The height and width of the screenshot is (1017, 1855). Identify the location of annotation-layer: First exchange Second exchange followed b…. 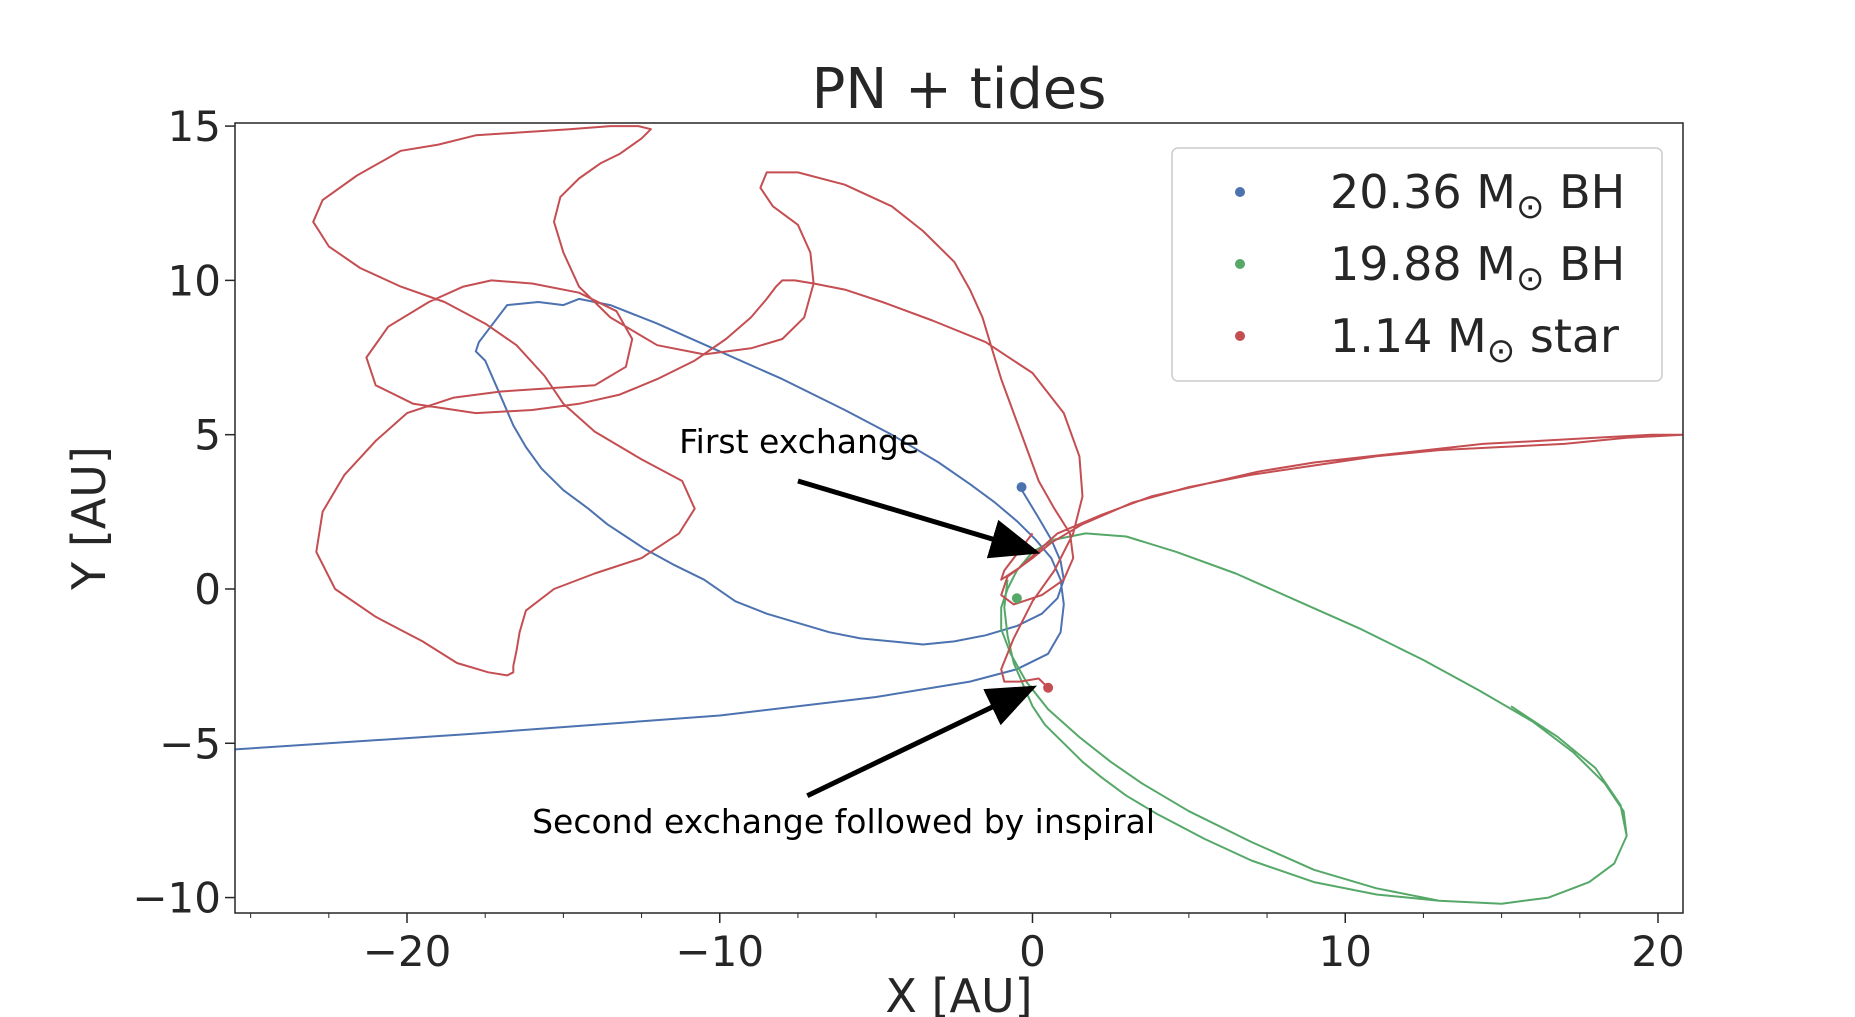
(843, 631).